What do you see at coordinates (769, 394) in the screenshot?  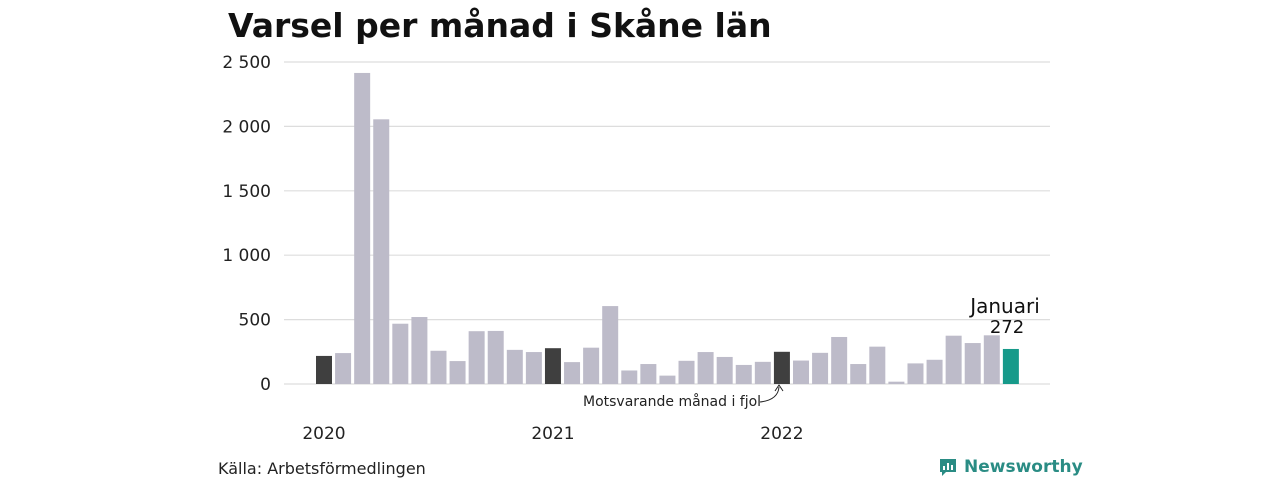 I see `prior-year-arrow` at bounding box center [769, 394].